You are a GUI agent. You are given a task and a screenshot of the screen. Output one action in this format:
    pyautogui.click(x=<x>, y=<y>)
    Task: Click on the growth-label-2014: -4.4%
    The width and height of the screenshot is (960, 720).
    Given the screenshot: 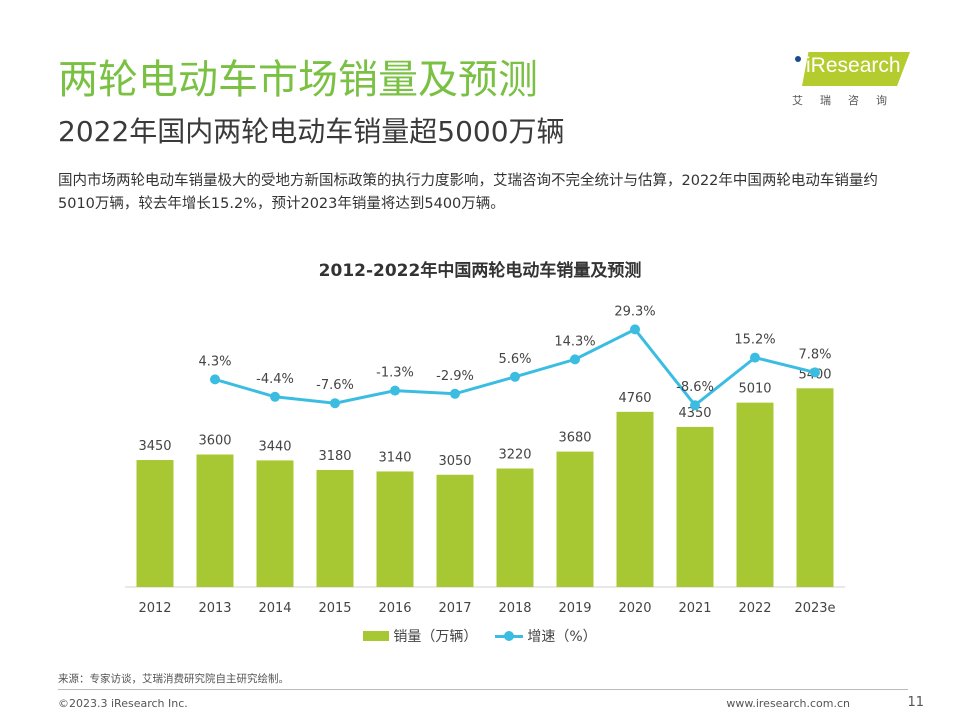 What is the action you would take?
    pyautogui.click(x=275, y=379)
    